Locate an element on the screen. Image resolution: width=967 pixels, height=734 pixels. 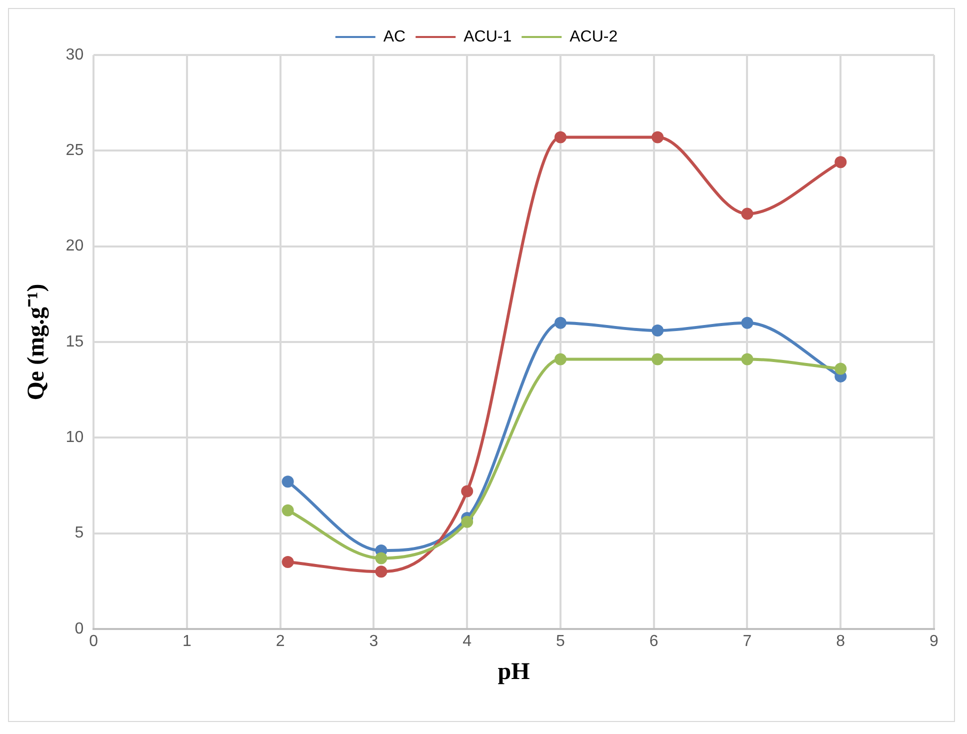
y-tick-label: 30 is located at coordinates (75, 55).